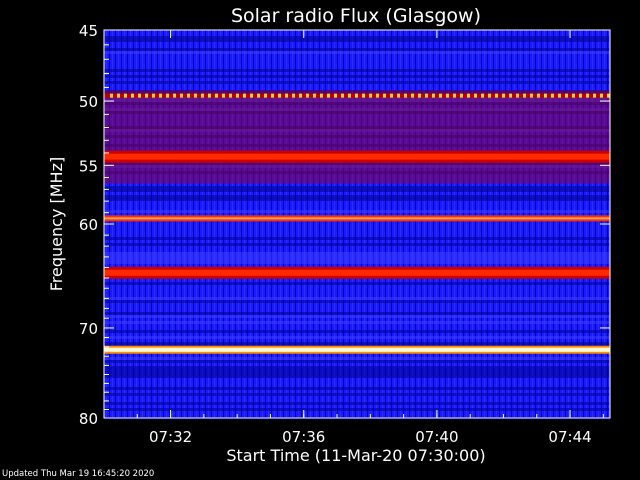 The height and width of the screenshot is (480, 640). Describe the element at coordinates (88, 419) in the screenshot. I see `y-tick-label: 80` at that location.